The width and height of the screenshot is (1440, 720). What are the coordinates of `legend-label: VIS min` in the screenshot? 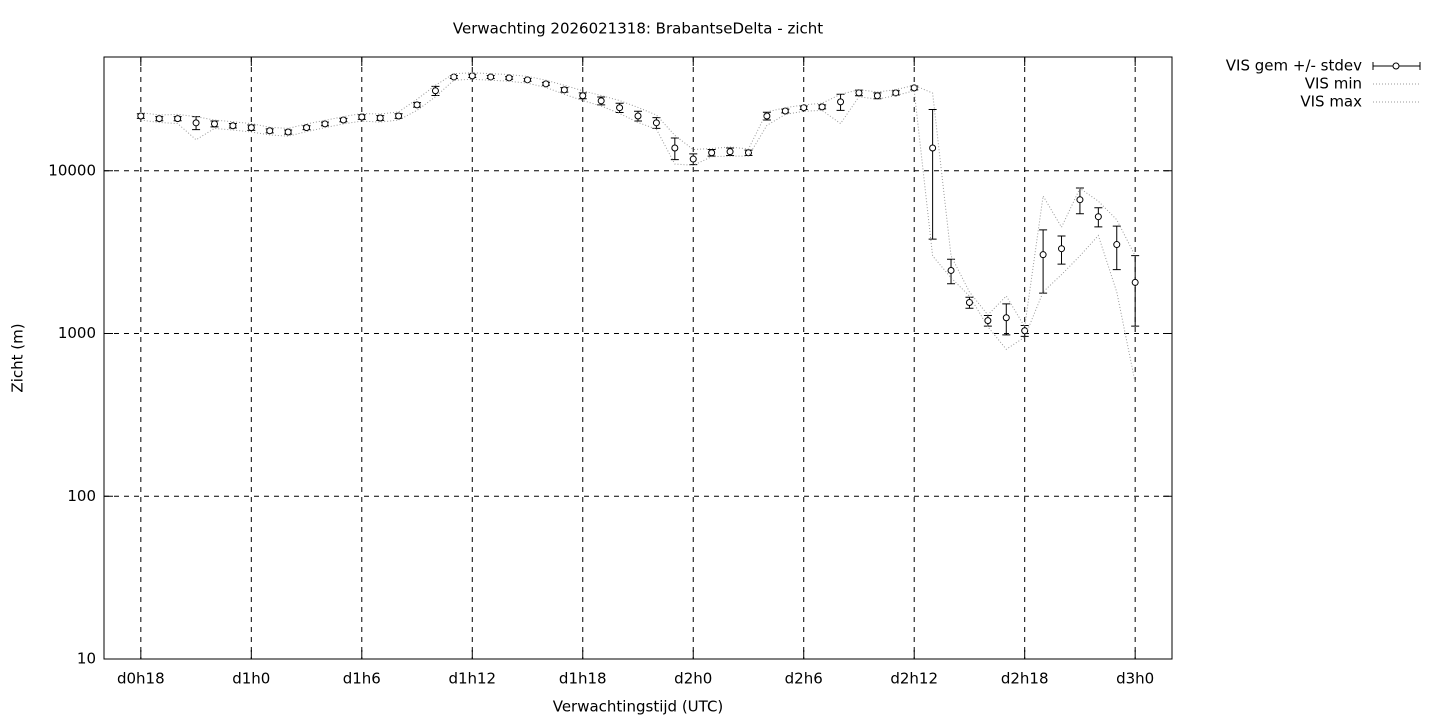 It's located at (1333, 84).